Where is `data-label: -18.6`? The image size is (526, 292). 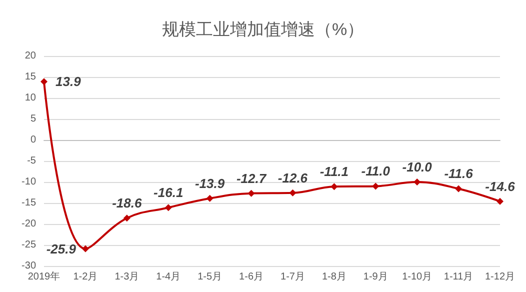 data-label: -18.6 is located at coordinates (127, 203).